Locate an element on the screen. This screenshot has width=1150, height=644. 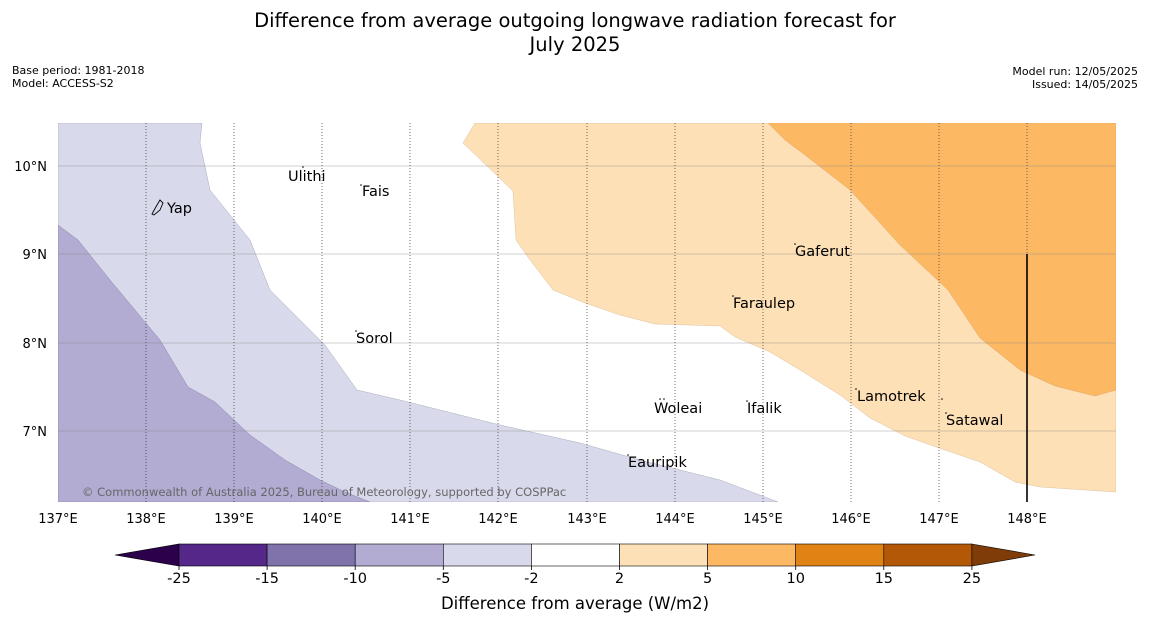
lon-label: 141°E is located at coordinates (410, 519).